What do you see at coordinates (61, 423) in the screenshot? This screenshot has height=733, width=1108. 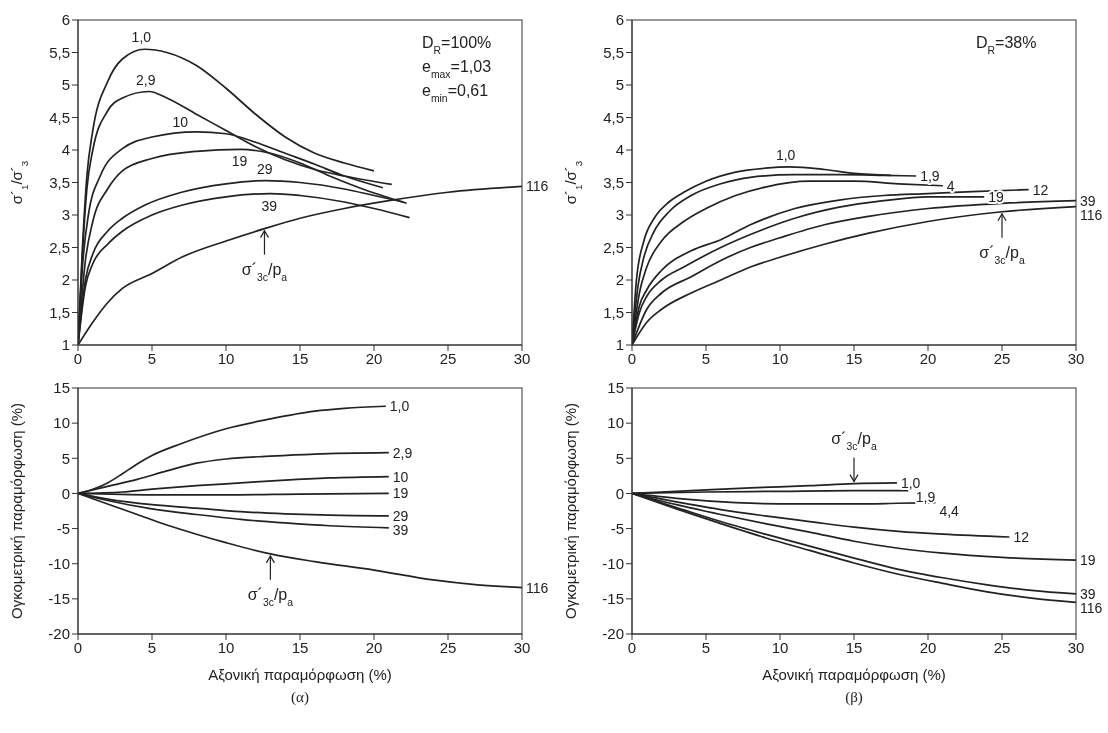 I see `y-tick-label: 10` at bounding box center [61, 423].